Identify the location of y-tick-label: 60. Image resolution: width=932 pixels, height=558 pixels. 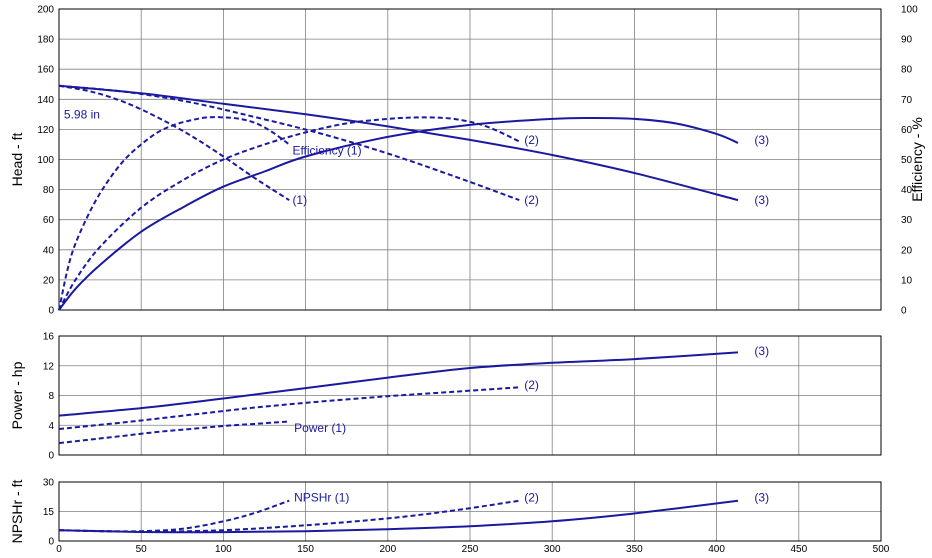
(49, 220).